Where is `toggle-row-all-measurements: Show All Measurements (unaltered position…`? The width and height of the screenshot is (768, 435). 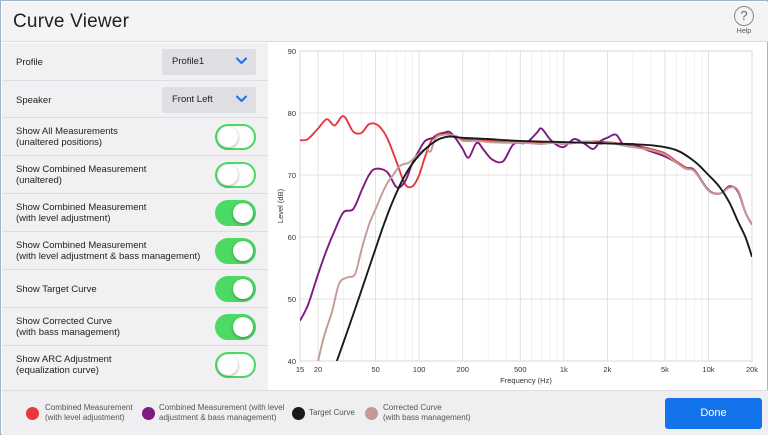 toggle-row-all-measurements: Show All Measurements (unaltered position… is located at coordinates (135, 137).